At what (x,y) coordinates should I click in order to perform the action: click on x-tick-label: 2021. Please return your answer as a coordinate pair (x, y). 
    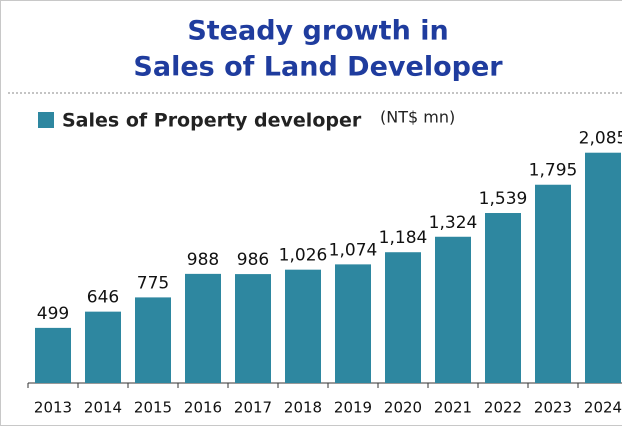
    Looking at the image, I should click on (453, 408).